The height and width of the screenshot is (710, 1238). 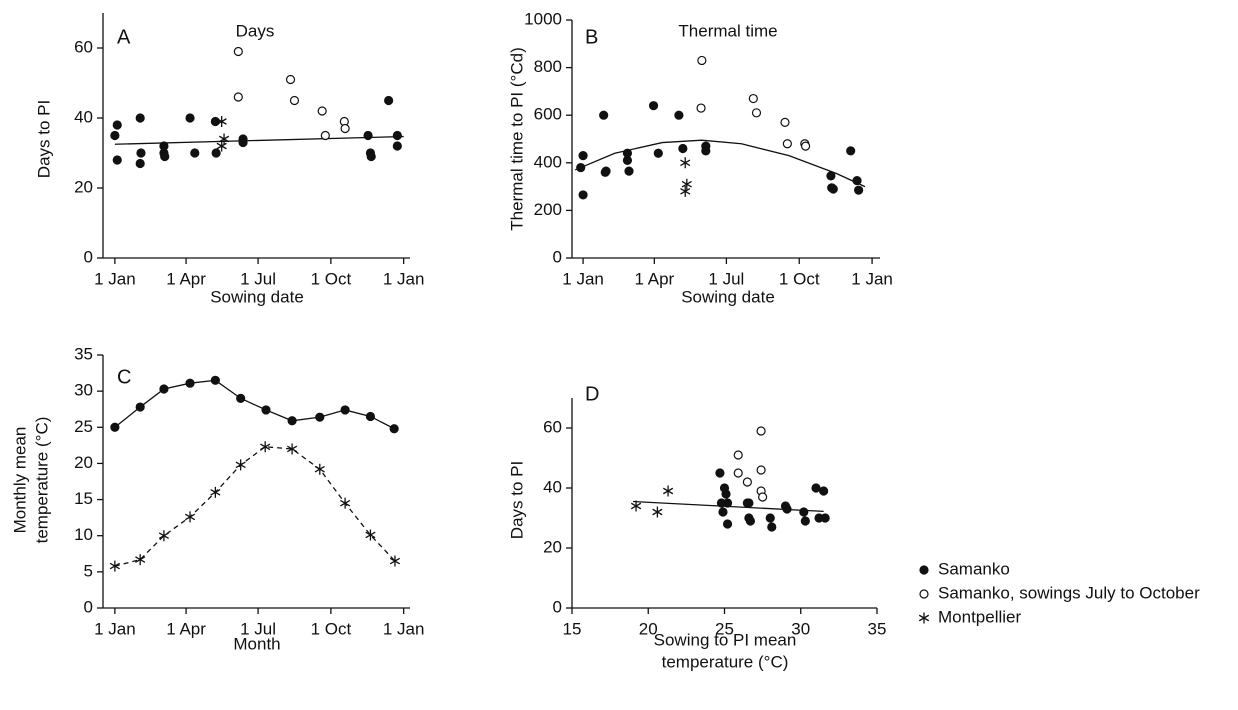 I want to click on x-tick-label: 20, so click(x=648, y=628).